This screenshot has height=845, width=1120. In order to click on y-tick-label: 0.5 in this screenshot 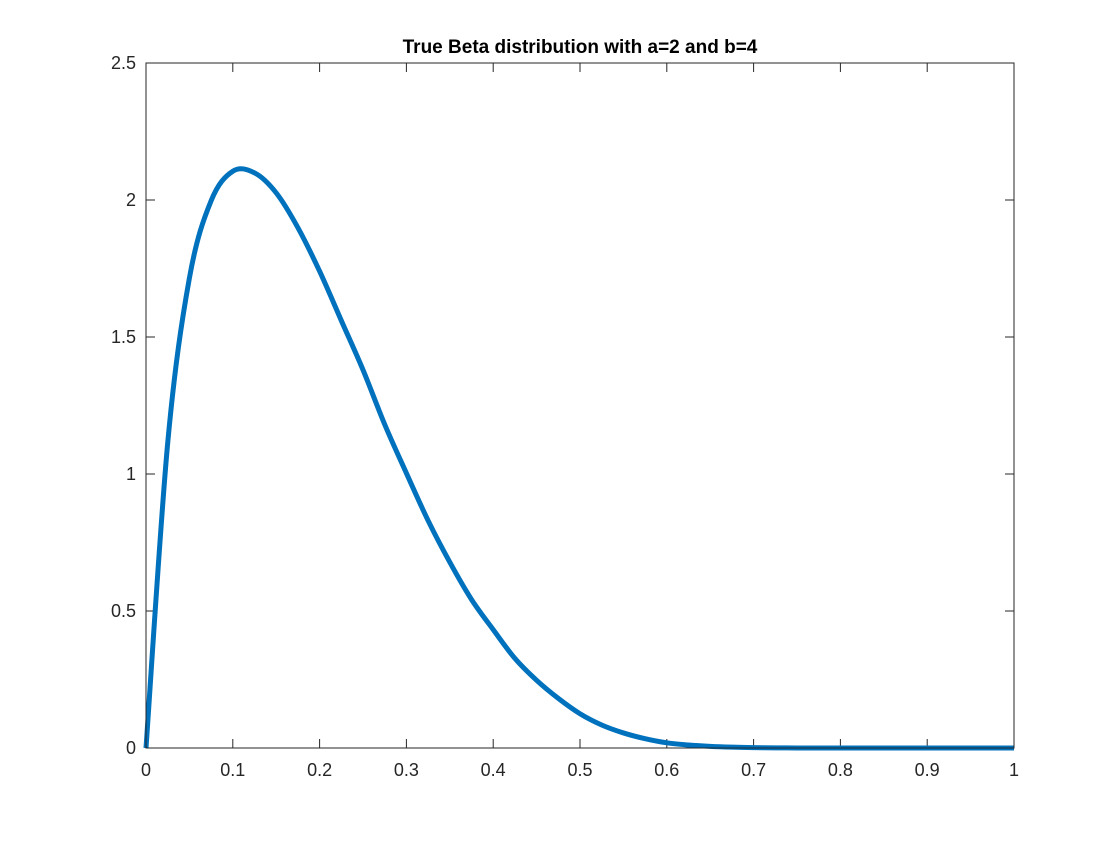, I will do `click(123, 611)`.